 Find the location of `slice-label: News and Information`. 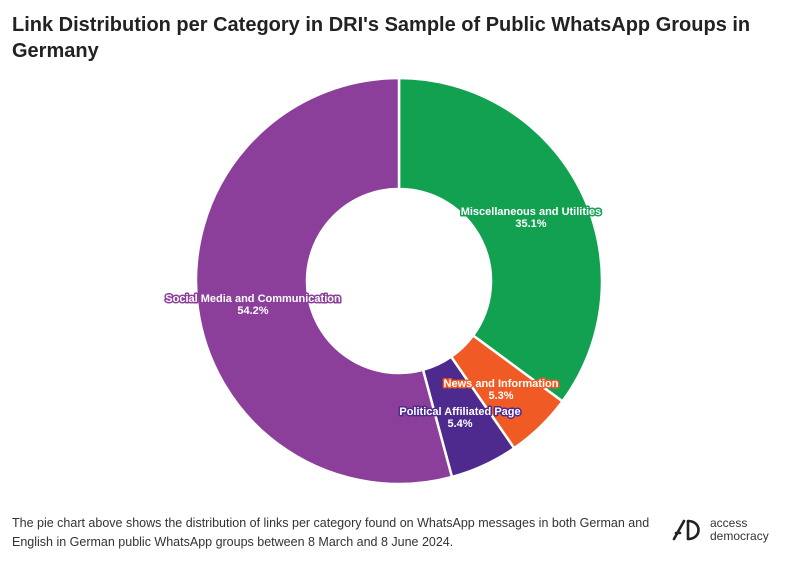

slice-label: News and Information is located at coordinates (501, 384).